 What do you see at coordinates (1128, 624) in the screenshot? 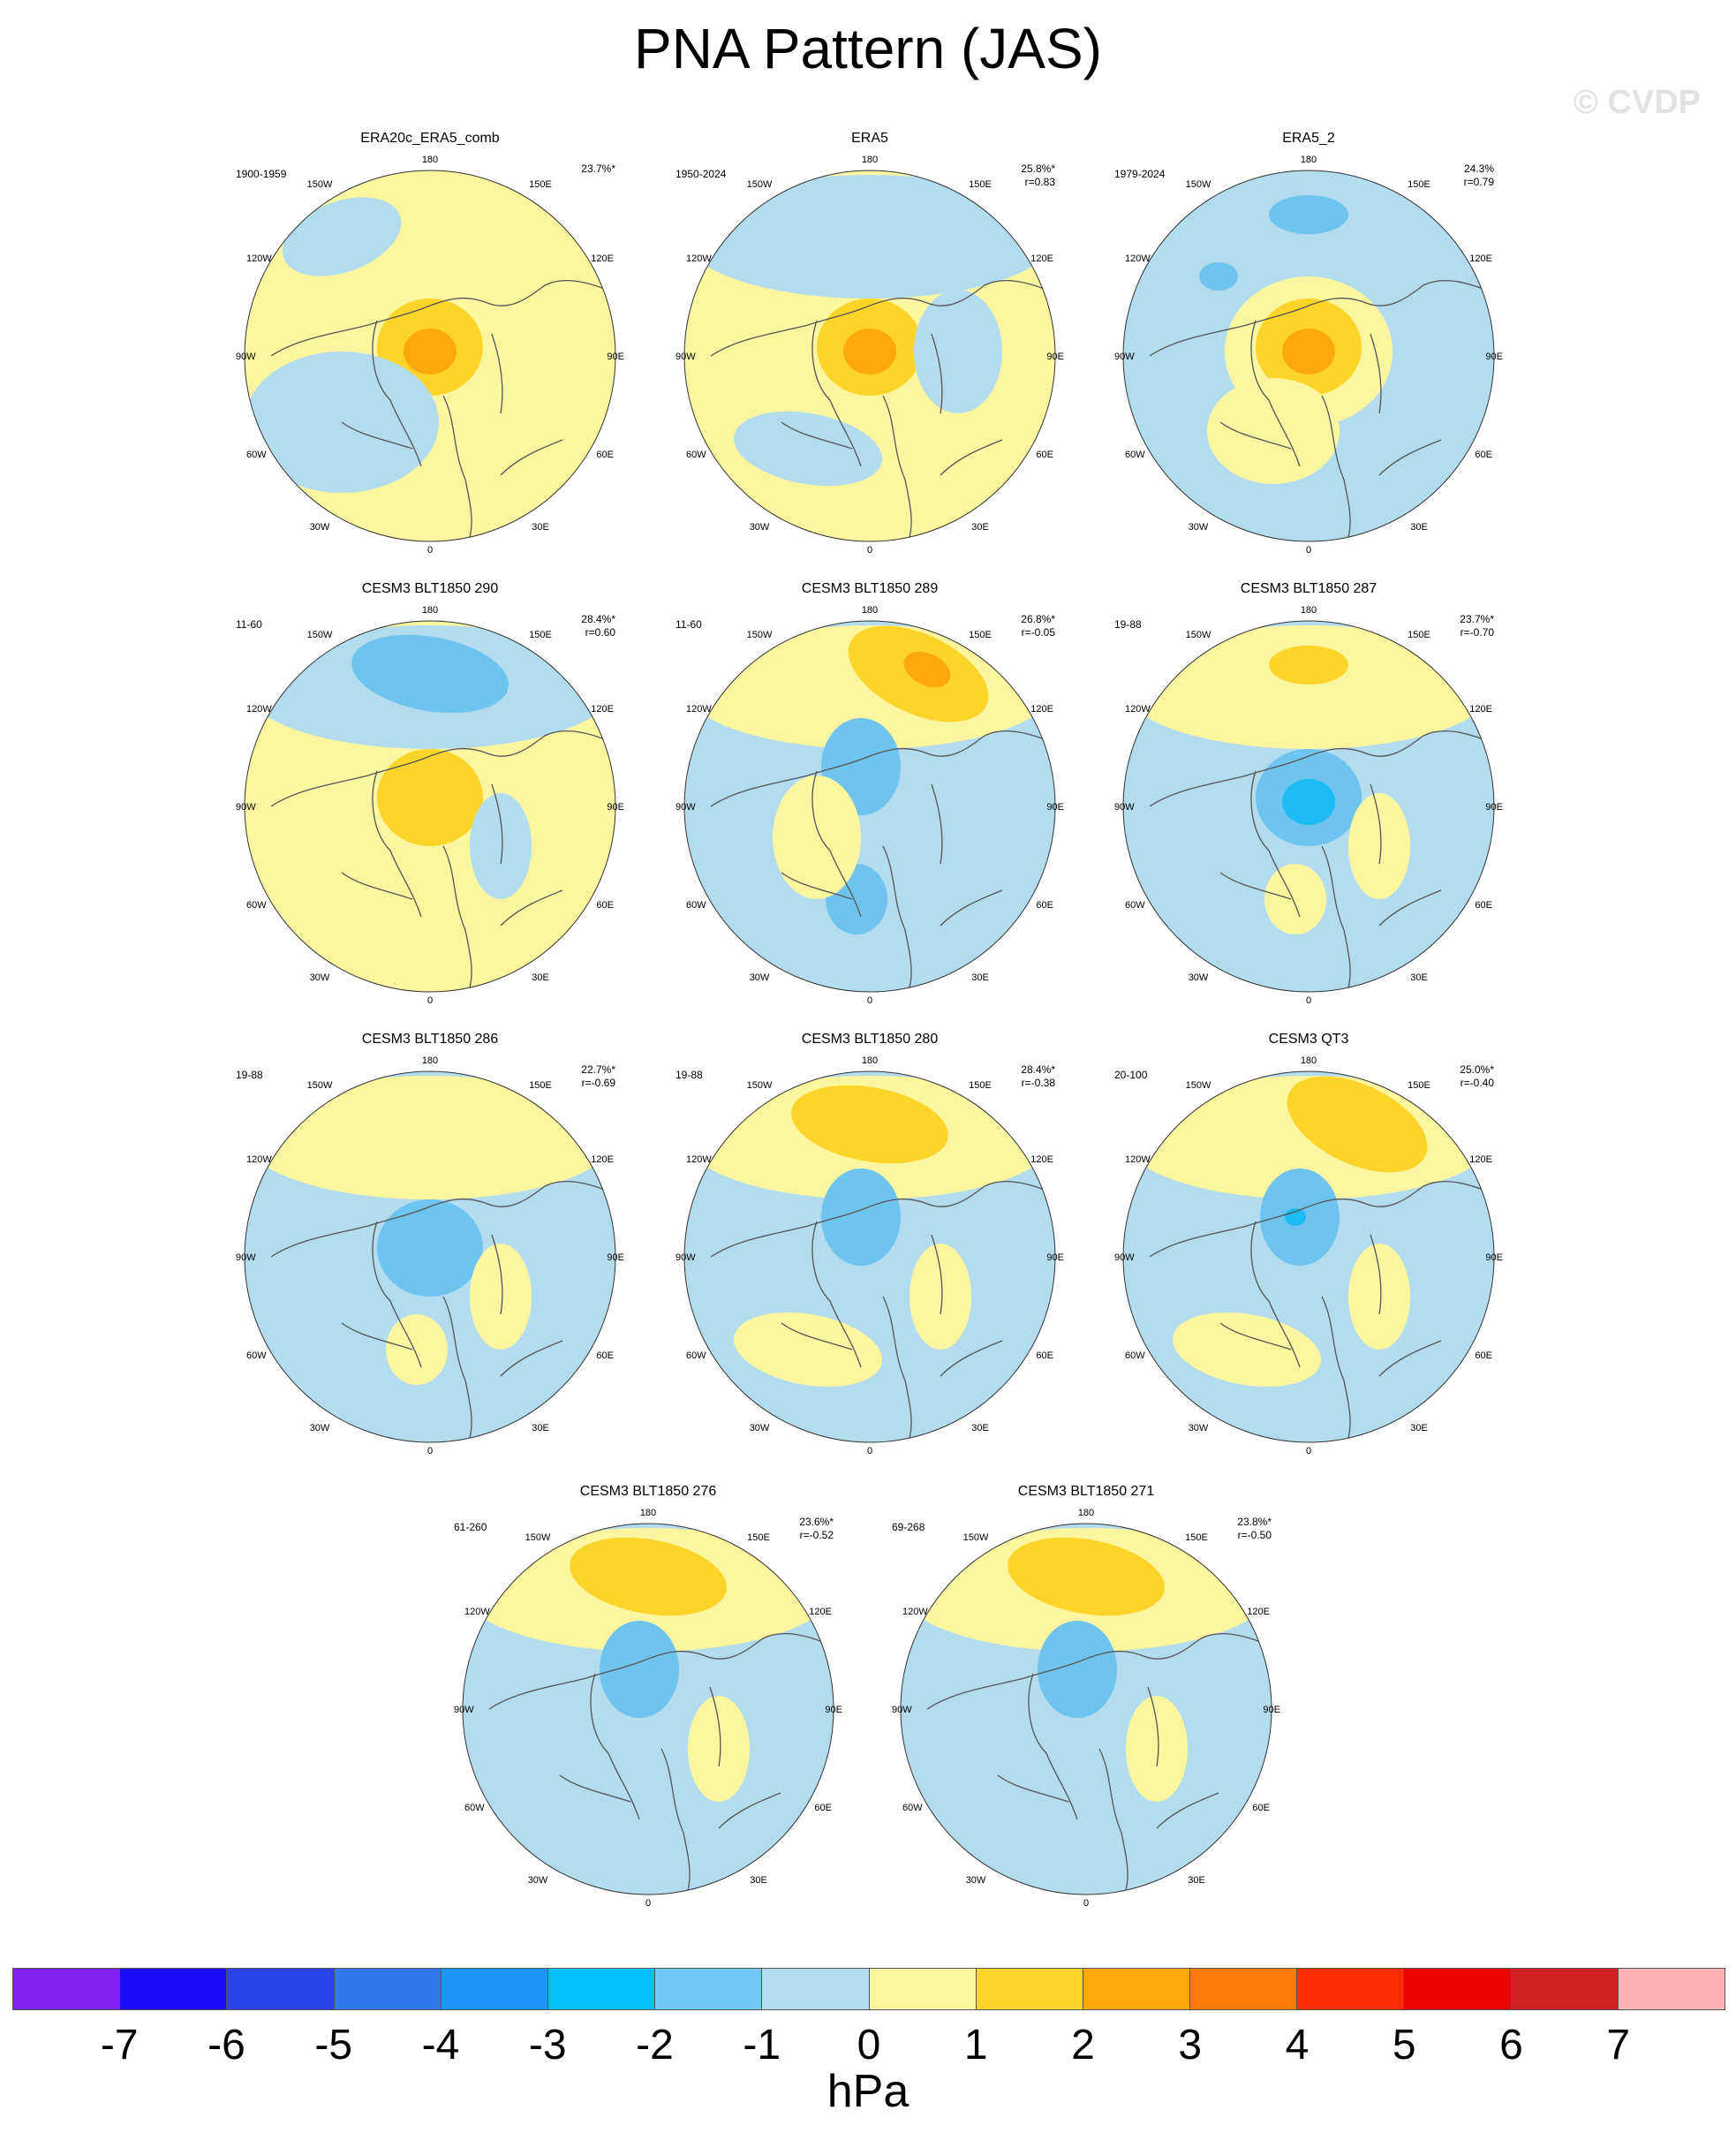
I see `panel-years: 19-88` at bounding box center [1128, 624].